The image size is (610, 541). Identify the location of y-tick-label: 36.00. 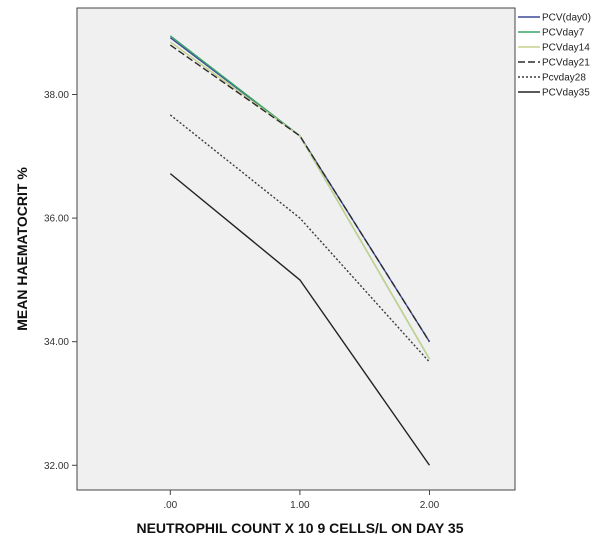
(56, 219).